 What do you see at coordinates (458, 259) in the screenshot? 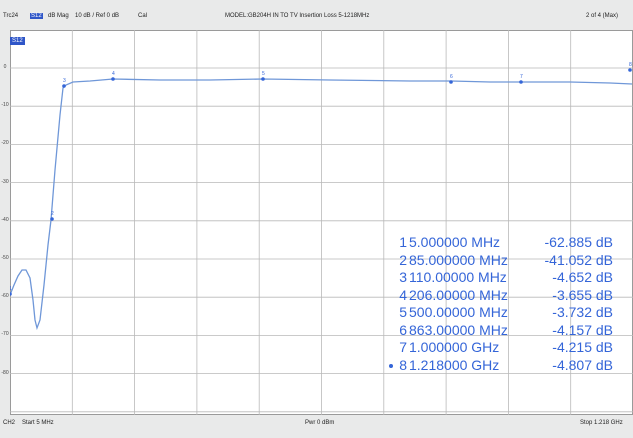
I see `marker-frequency: 85.000000 MHz` at bounding box center [458, 259].